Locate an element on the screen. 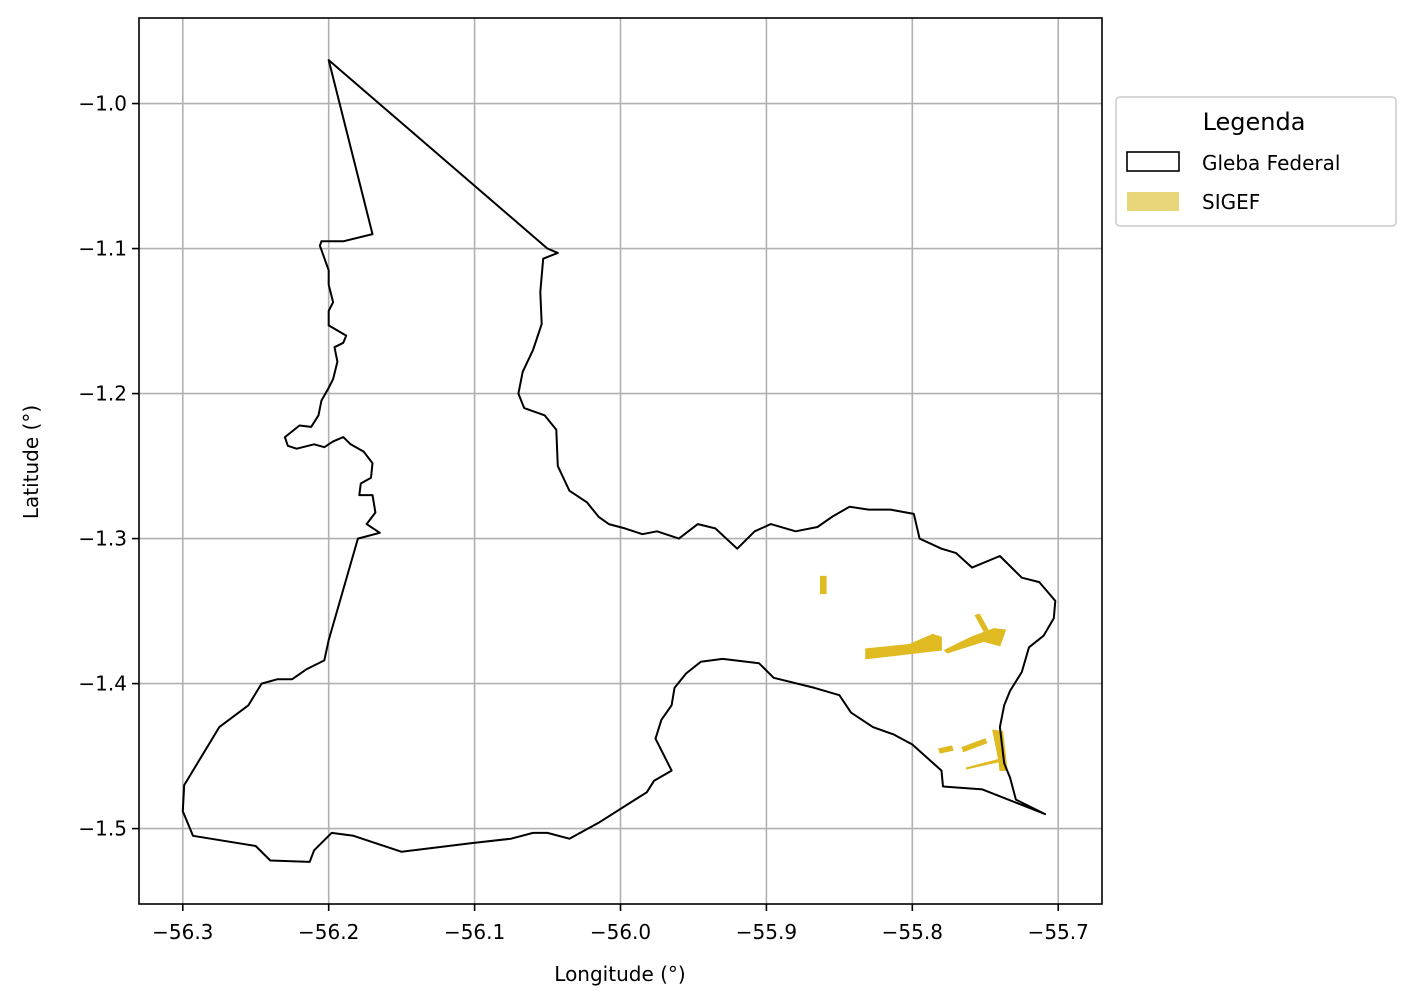 The height and width of the screenshot is (1006, 1414). legend-label-sigef: SIGEF is located at coordinates (1231, 202).